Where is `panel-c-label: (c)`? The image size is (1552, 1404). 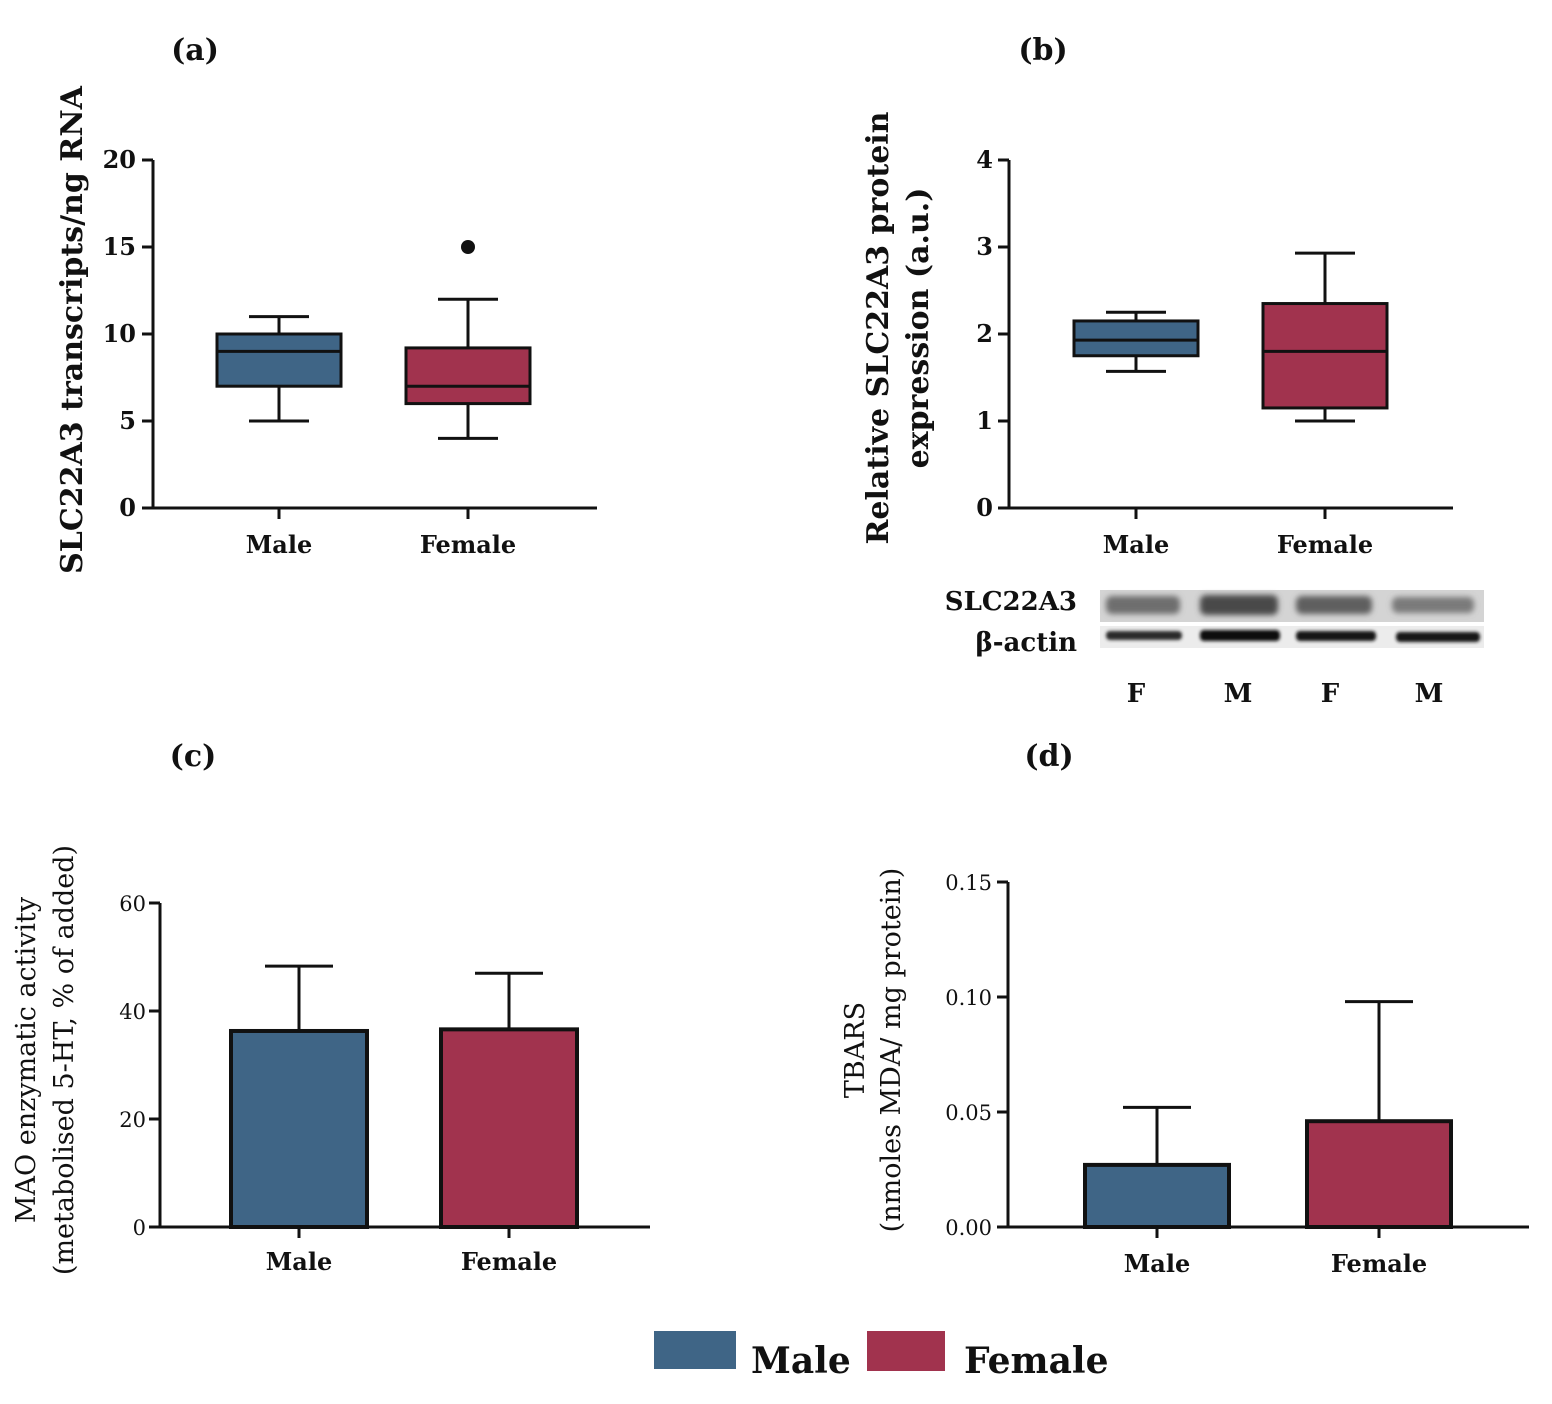 panel-c-label: (c) is located at coordinates (193, 756).